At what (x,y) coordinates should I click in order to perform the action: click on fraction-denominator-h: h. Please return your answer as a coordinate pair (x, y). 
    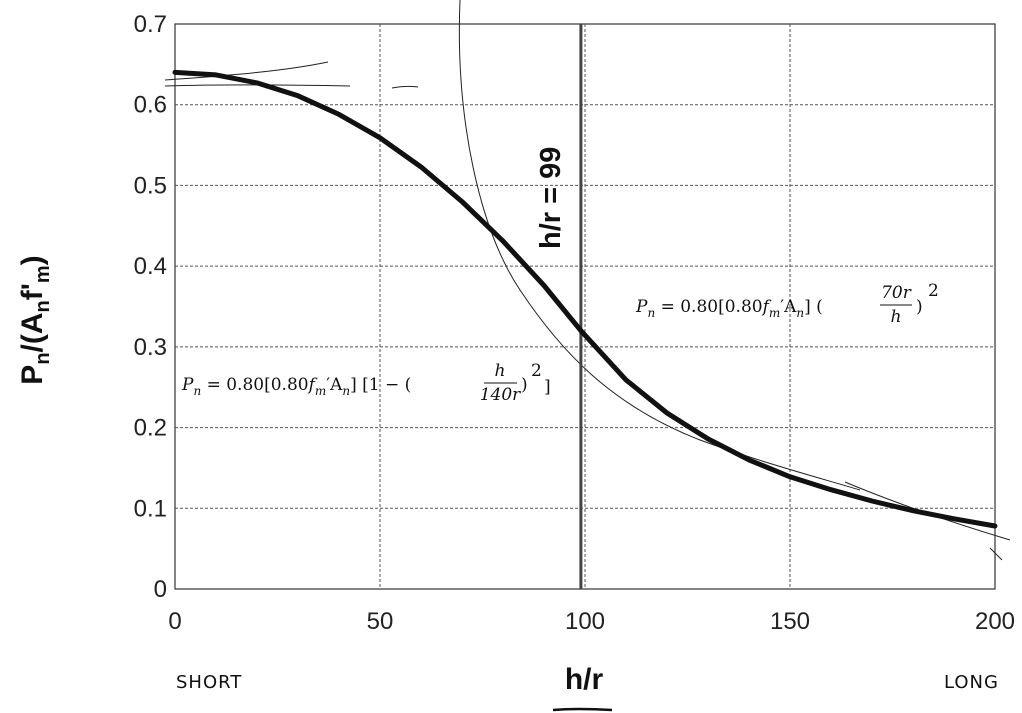
    Looking at the image, I should click on (896, 317).